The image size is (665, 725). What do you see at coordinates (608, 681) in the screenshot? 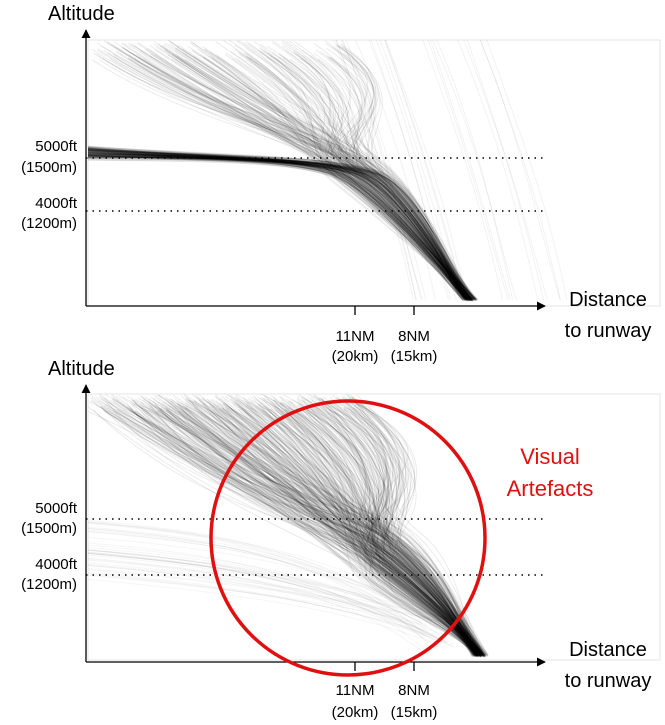
I see `bottom-x-axis-label-line2: to runway` at bounding box center [608, 681].